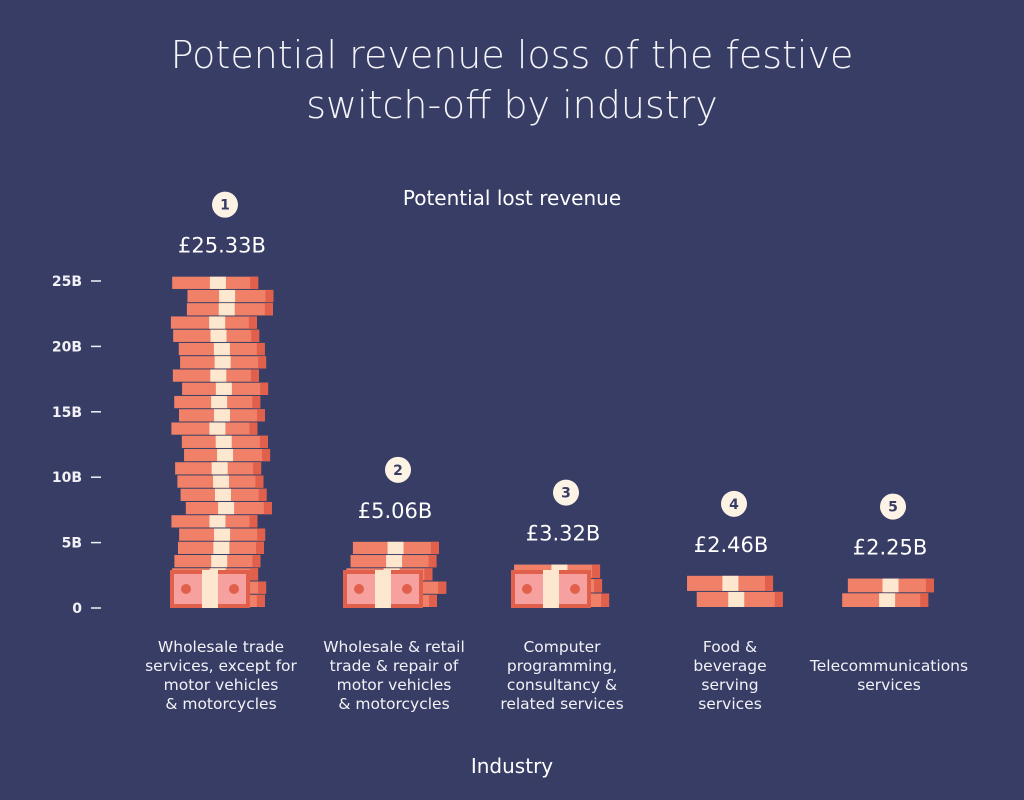 This screenshot has height=800, width=1024. Describe the element at coordinates (563, 534) in the screenshot. I see `value-label: £3.32B` at that location.